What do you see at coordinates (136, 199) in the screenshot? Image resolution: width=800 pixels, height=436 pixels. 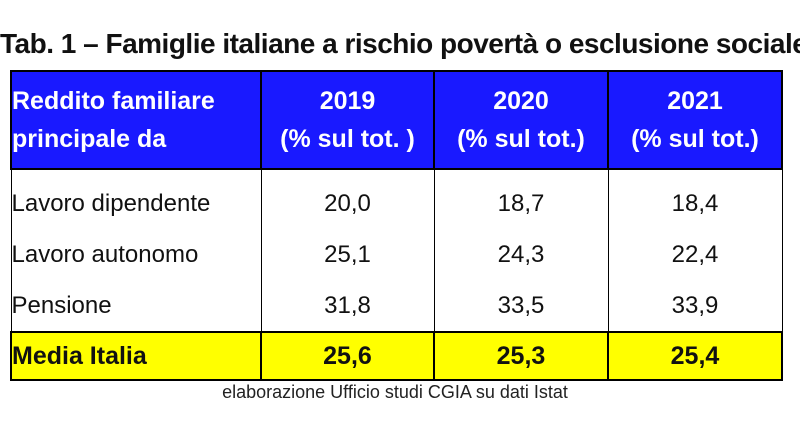 I see `row-label: Lavoro dipendente` at bounding box center [136, 199].